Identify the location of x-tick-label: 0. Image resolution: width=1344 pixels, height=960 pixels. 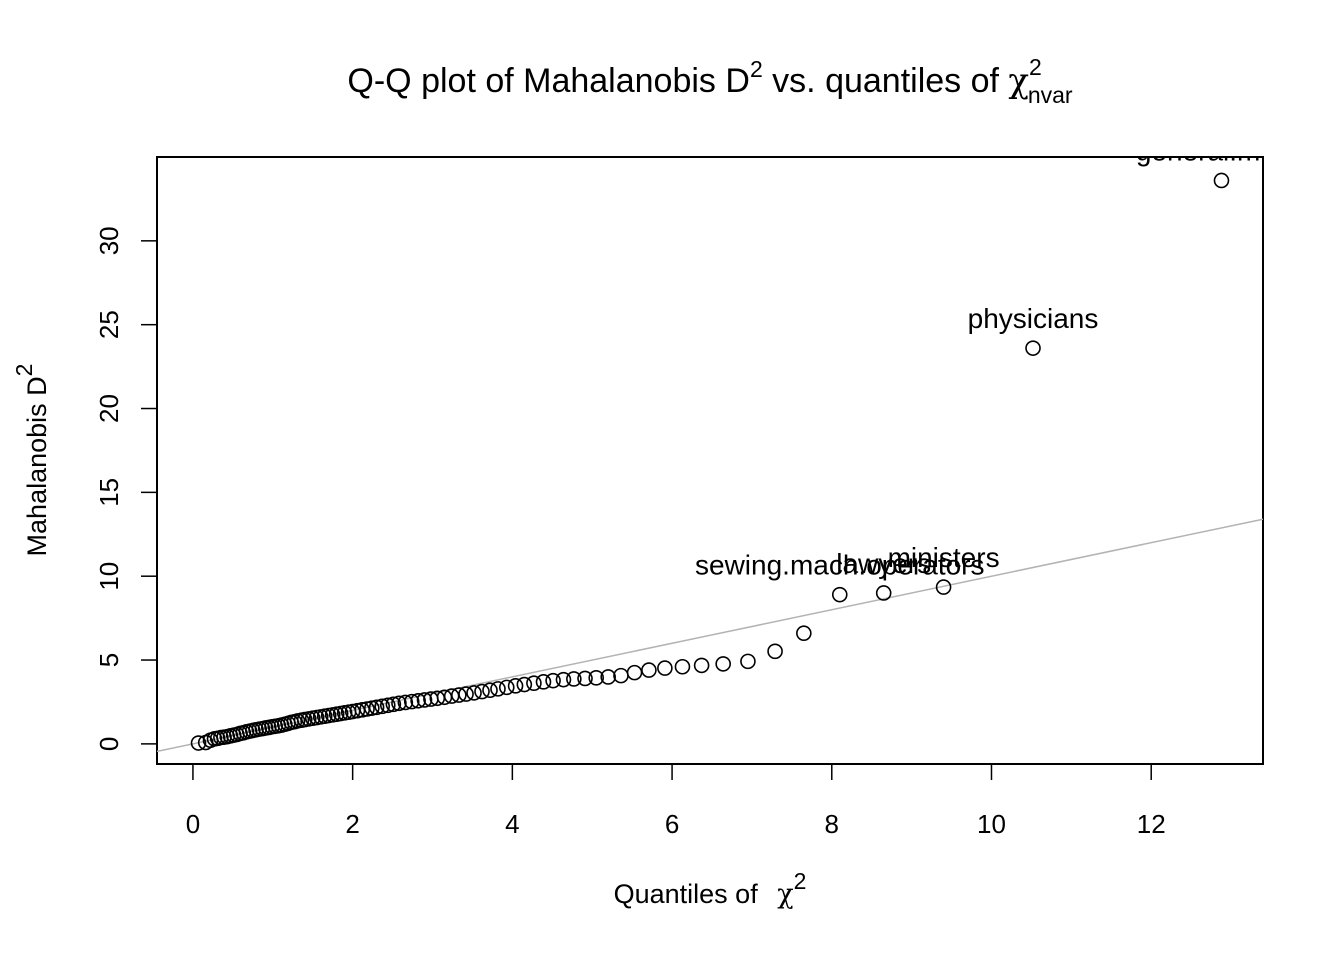
(193, 824).